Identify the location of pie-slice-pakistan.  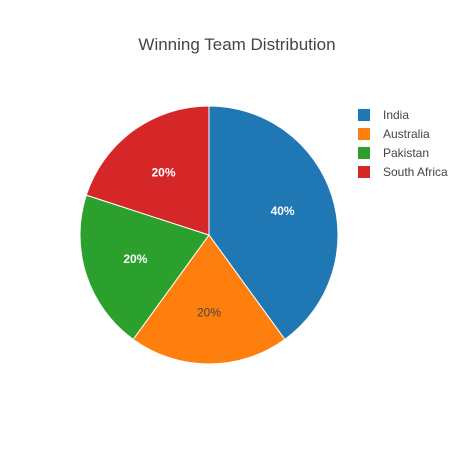
(144, 267).